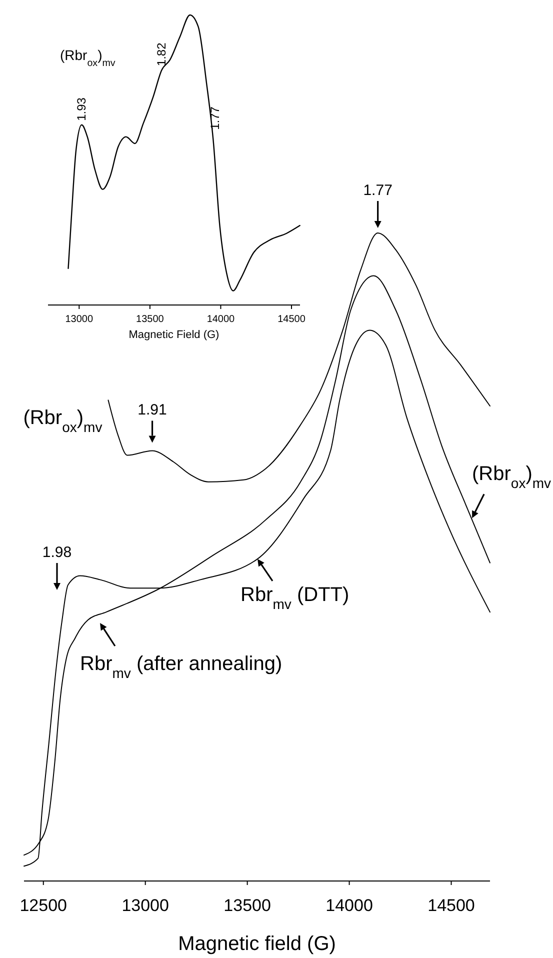 Image resolution: width=553 pixels, height=958 pixels. I want to click on annotation: 1.93, so click(81, 109).